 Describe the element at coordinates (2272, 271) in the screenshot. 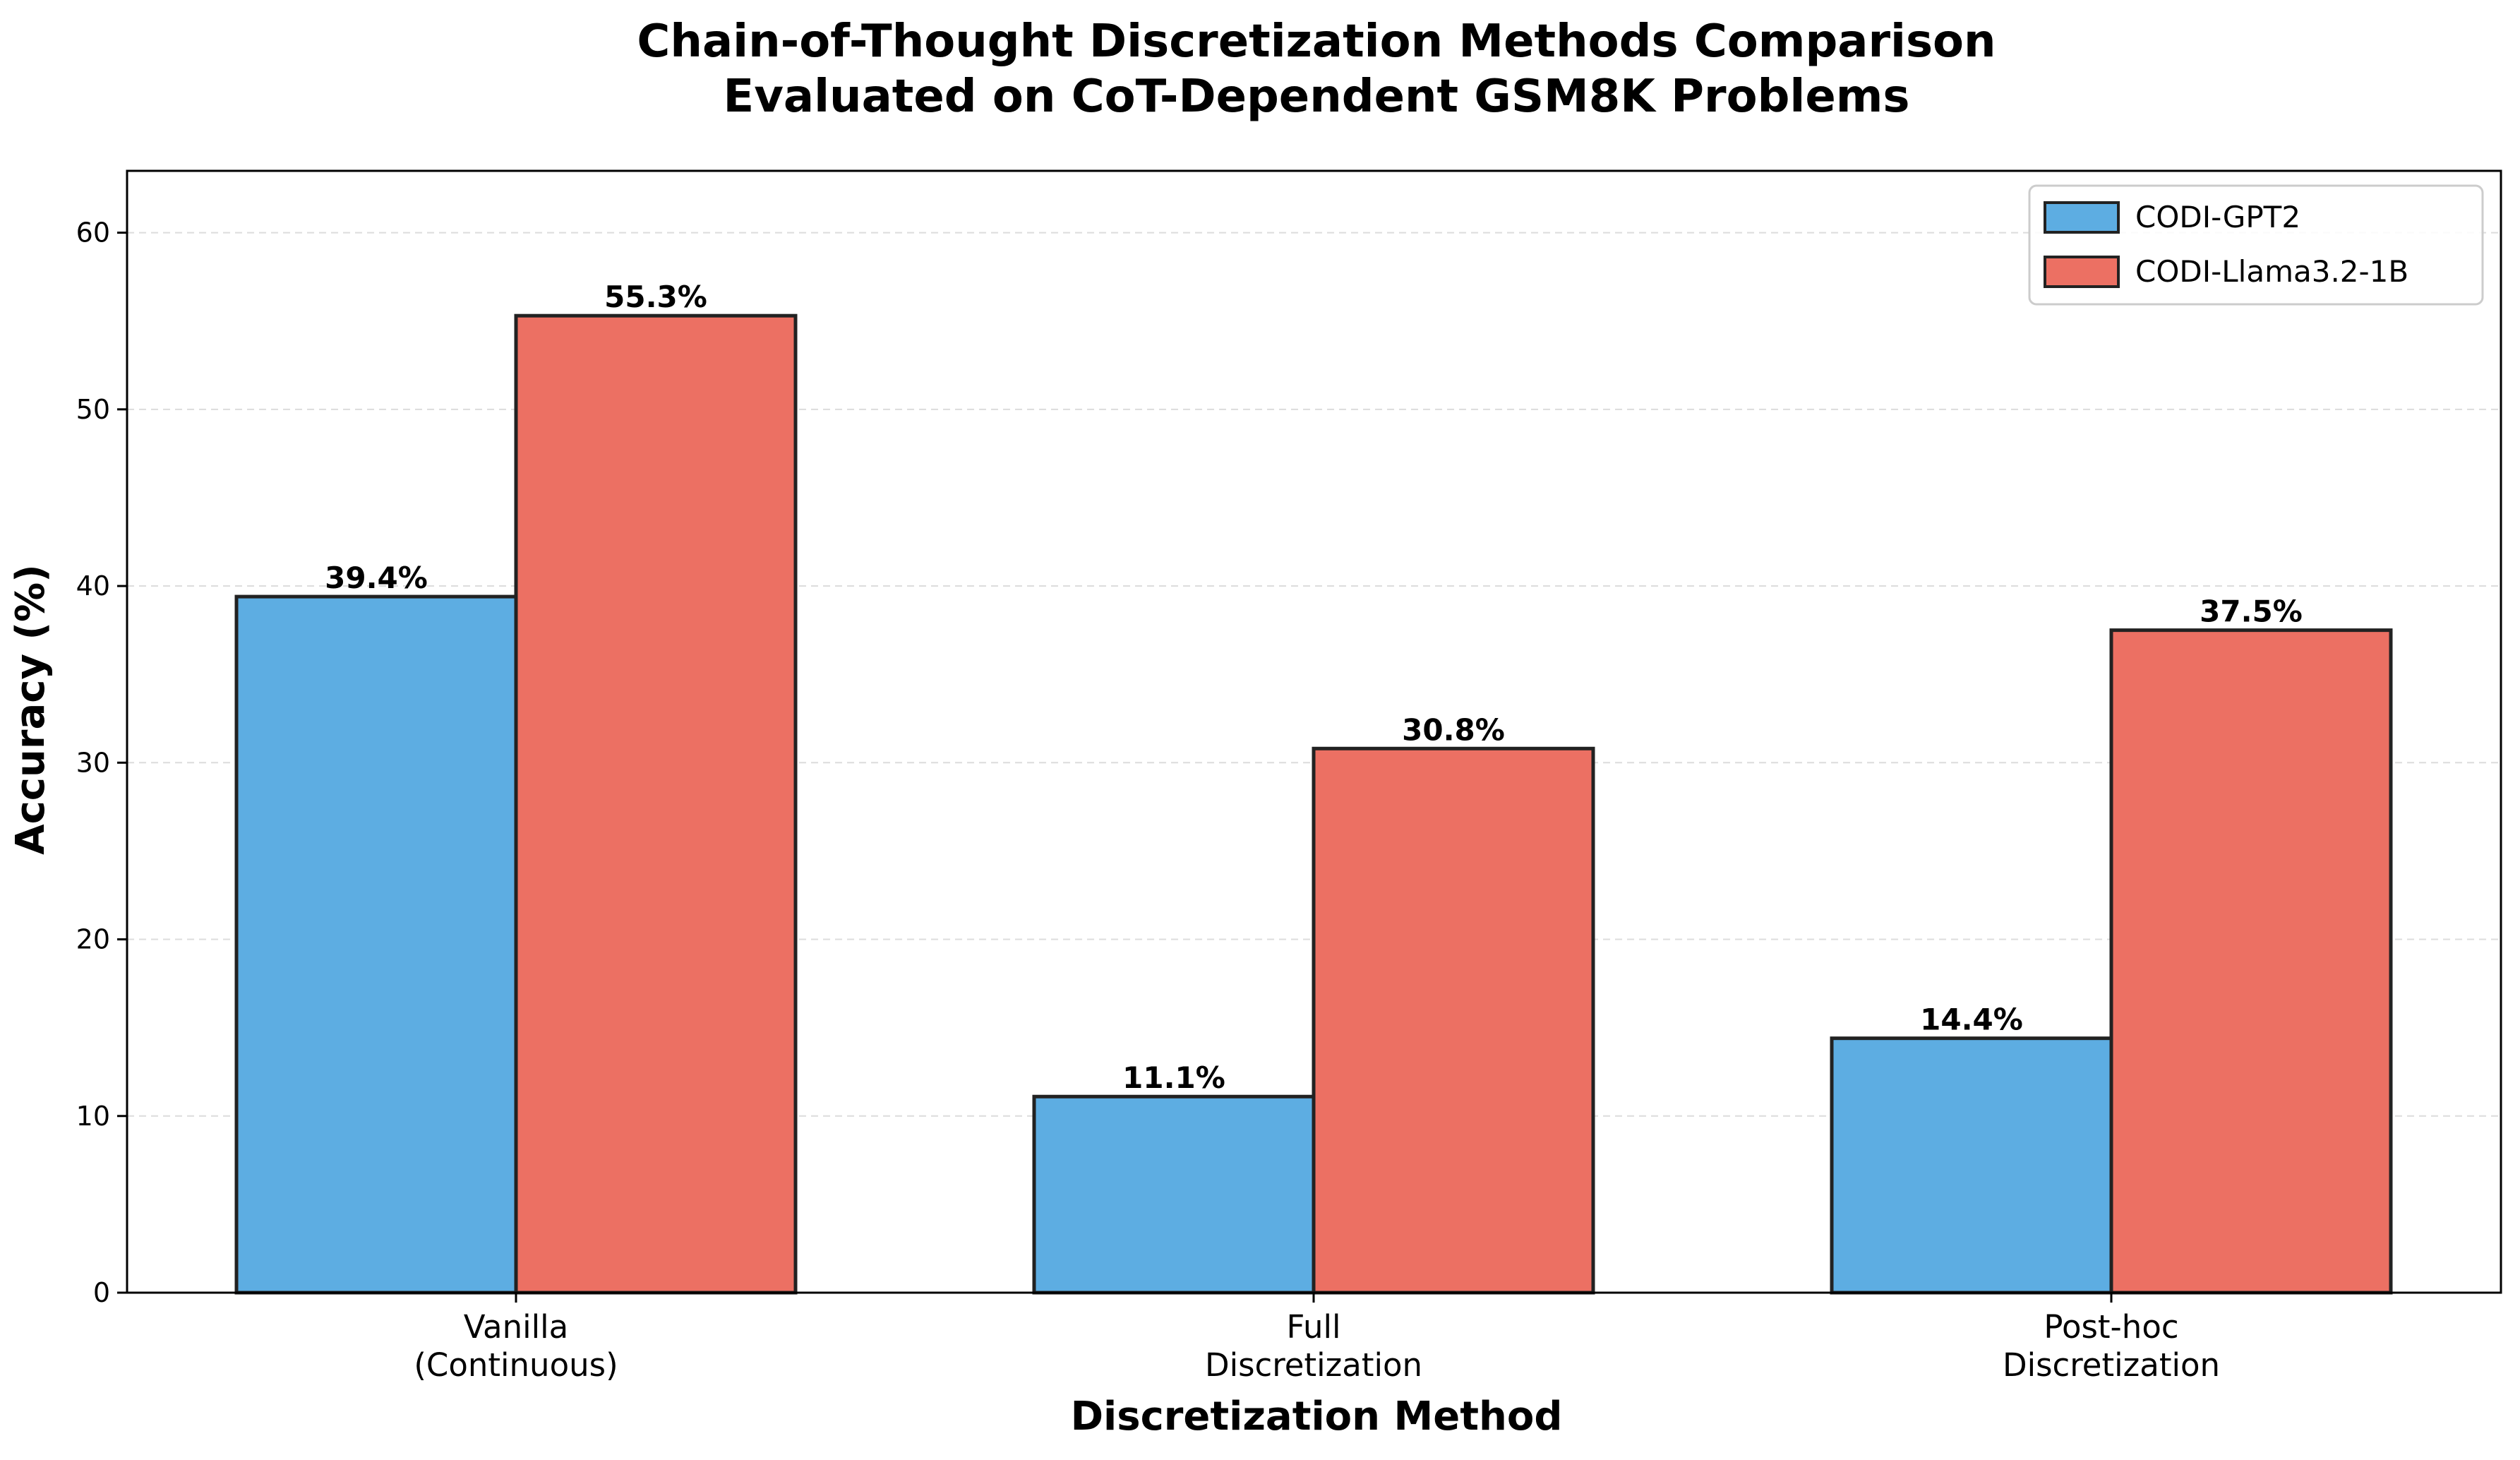

I see `legend-label-CODI-Llama3.2-1B: CODI-Llama3.2-1B` at that location.